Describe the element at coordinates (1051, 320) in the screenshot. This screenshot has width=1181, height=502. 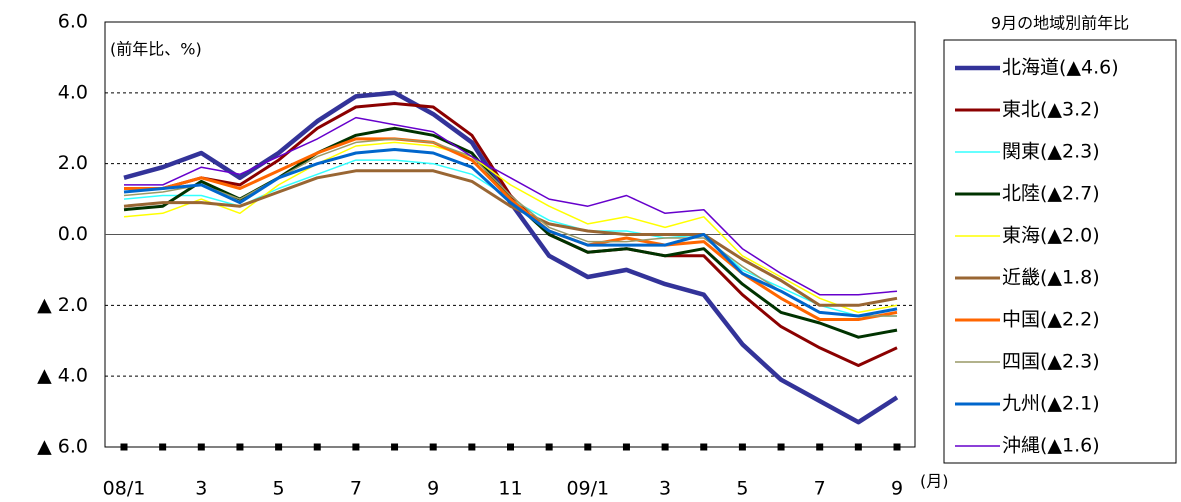
I see `legend-label: 中国(▲2.2)` at that location.